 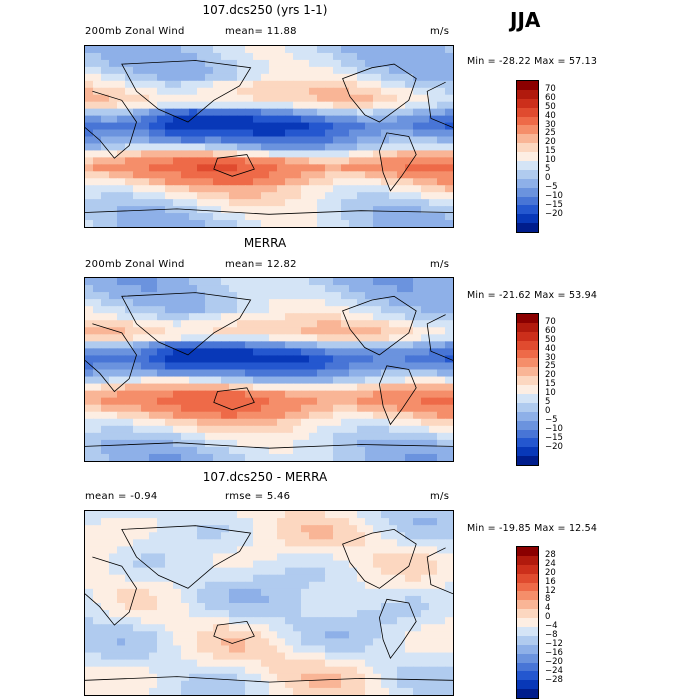 What do you see at coordinates (527, 336) in the screenshot?
I see `colorbar-swatch` at bounding box center [527, 336].